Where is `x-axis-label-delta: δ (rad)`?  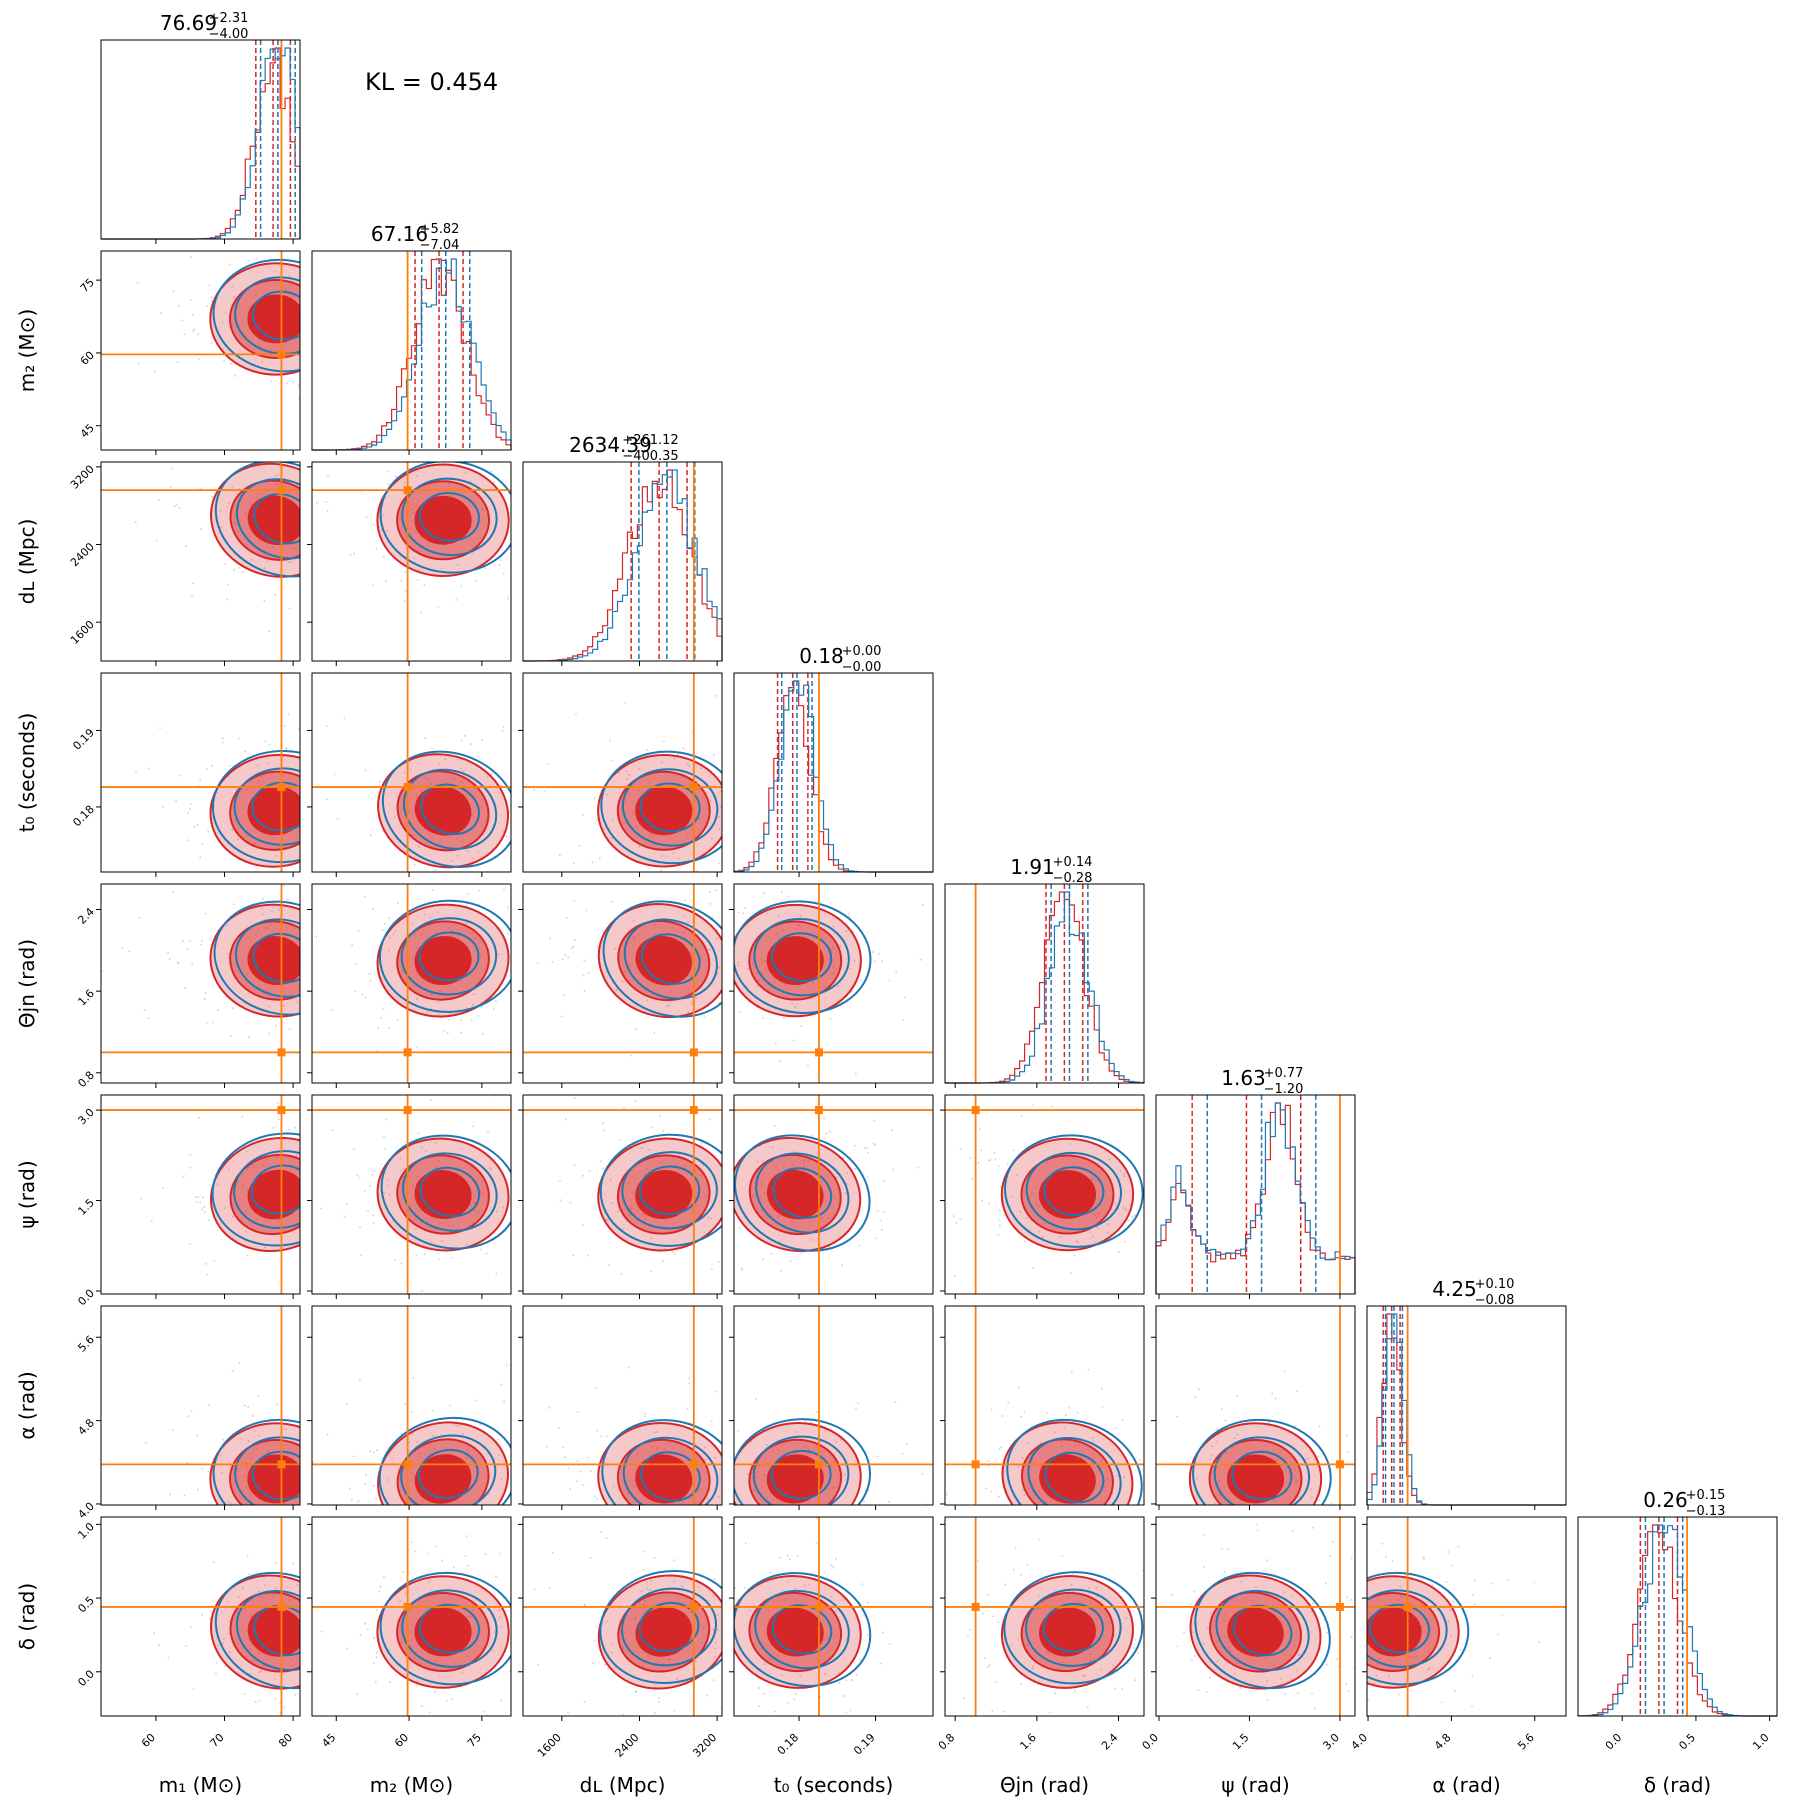 x-axis-label-delta: δ (rad) is located at coordinates (1677, 1785).